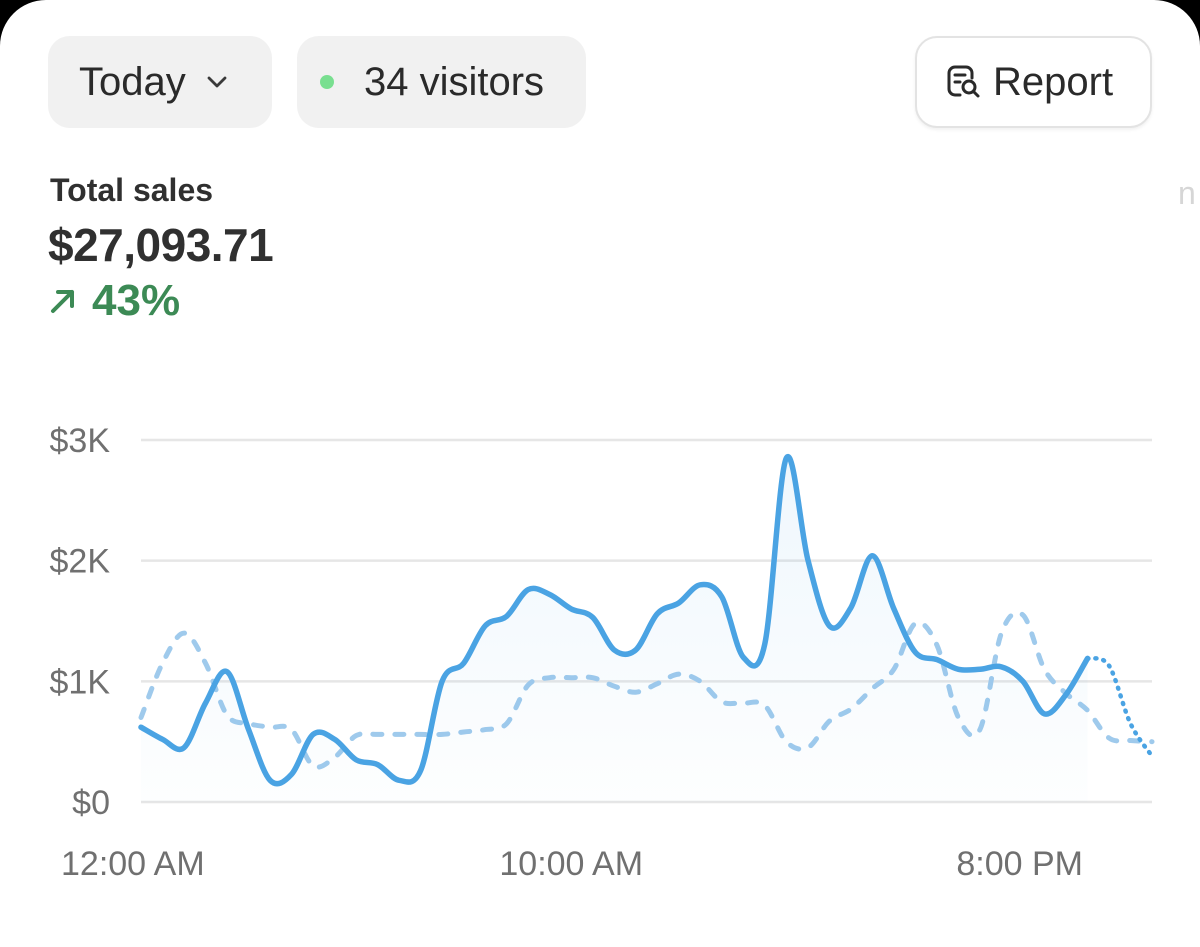 The width and height of the screenshot is (1200, 947). What do you see at coordinates (217, 82) in the screenshot?
I see `chevron-down-icon` at bounding box center [217, 82].